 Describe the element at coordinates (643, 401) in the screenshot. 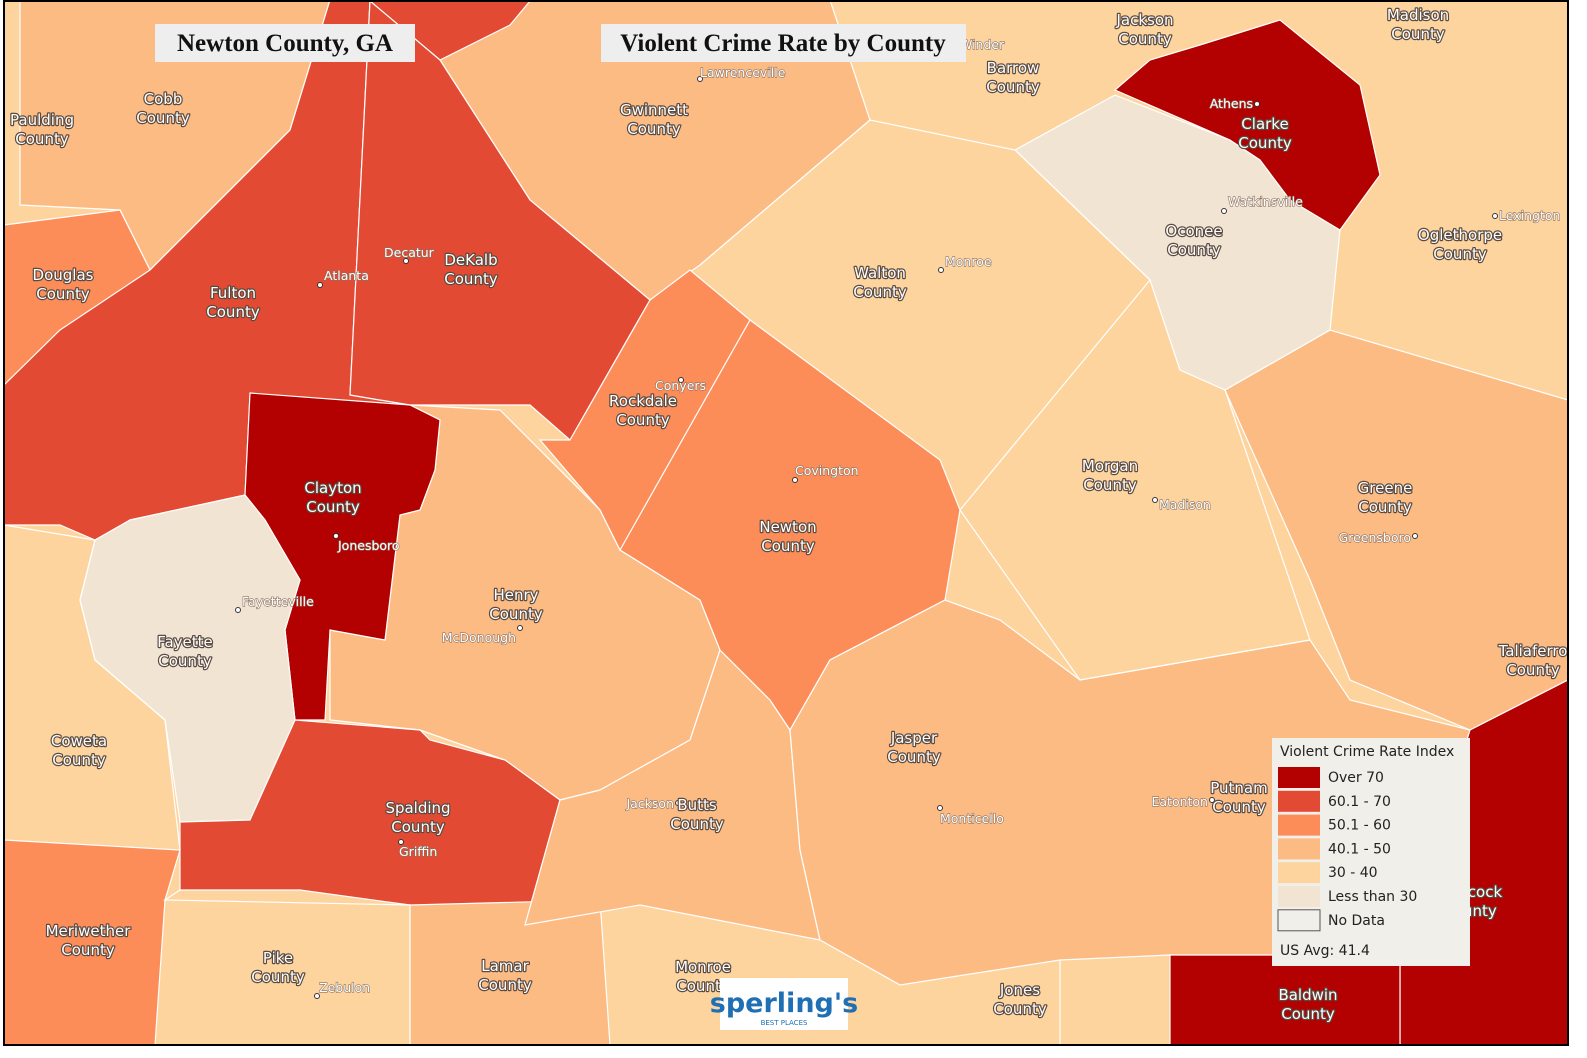

I see `county-label: Rockdale` at that location.